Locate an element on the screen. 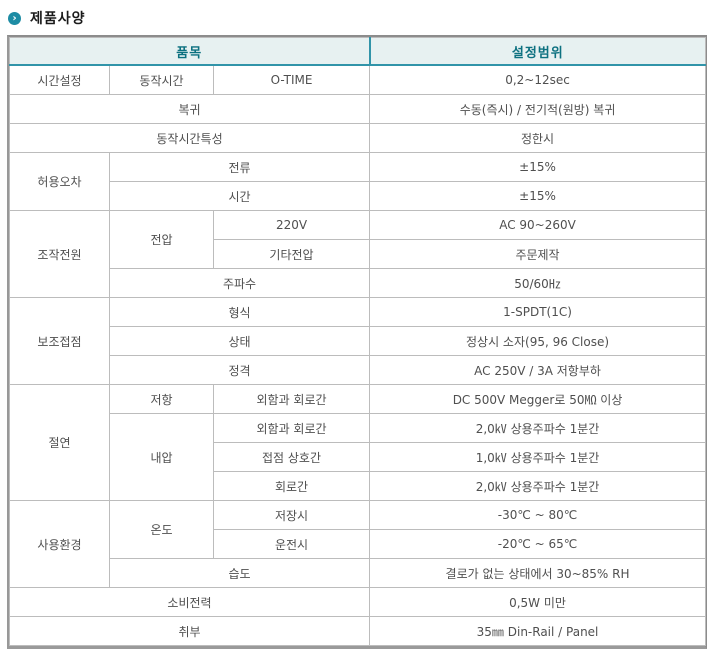 The image size is (715, 650). table-row: 습도 결로가 없는 상태에서 30~85% RH is located at coordinates (358, 573).